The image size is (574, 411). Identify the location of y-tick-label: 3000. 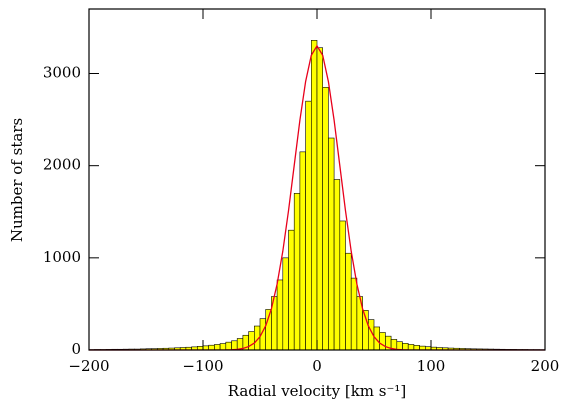
(62, 73).